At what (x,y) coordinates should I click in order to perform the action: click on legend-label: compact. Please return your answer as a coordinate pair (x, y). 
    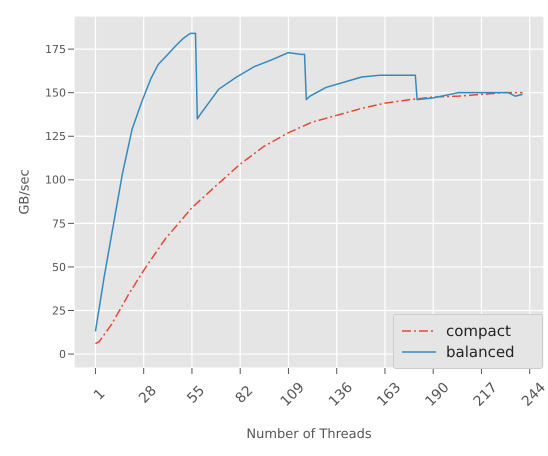
    Looking at the image, I should click on (478, 331).